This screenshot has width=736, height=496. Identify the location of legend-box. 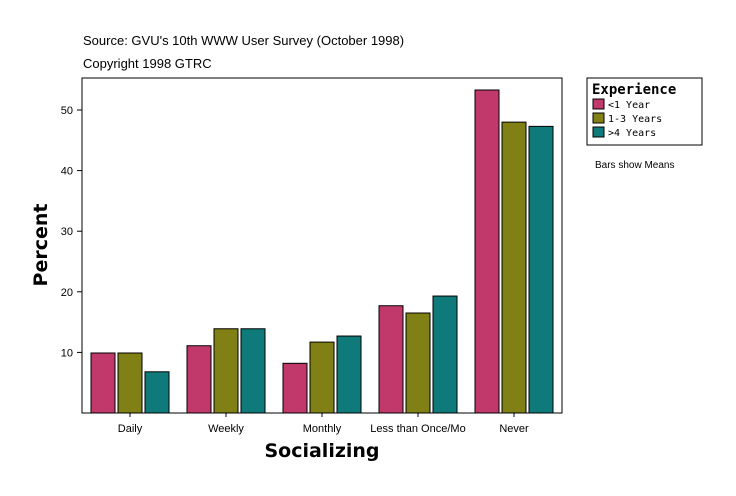
(644, 111).